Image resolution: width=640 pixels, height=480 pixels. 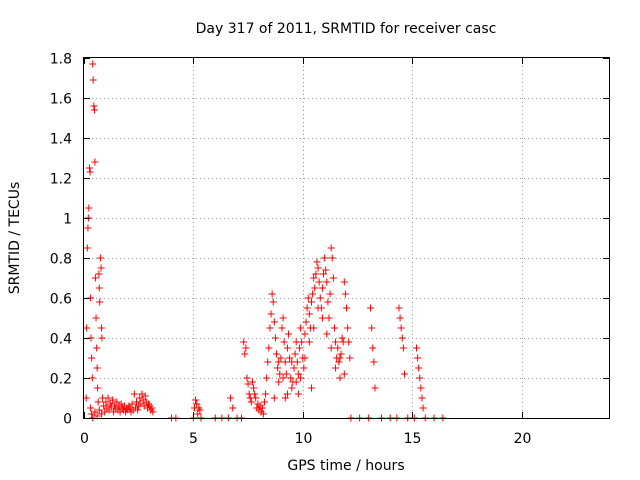 What do you see at coordinates (61, 380) in the screenshot?
I see `y-tick-label: 0.2` at bounding box center [61, 380].